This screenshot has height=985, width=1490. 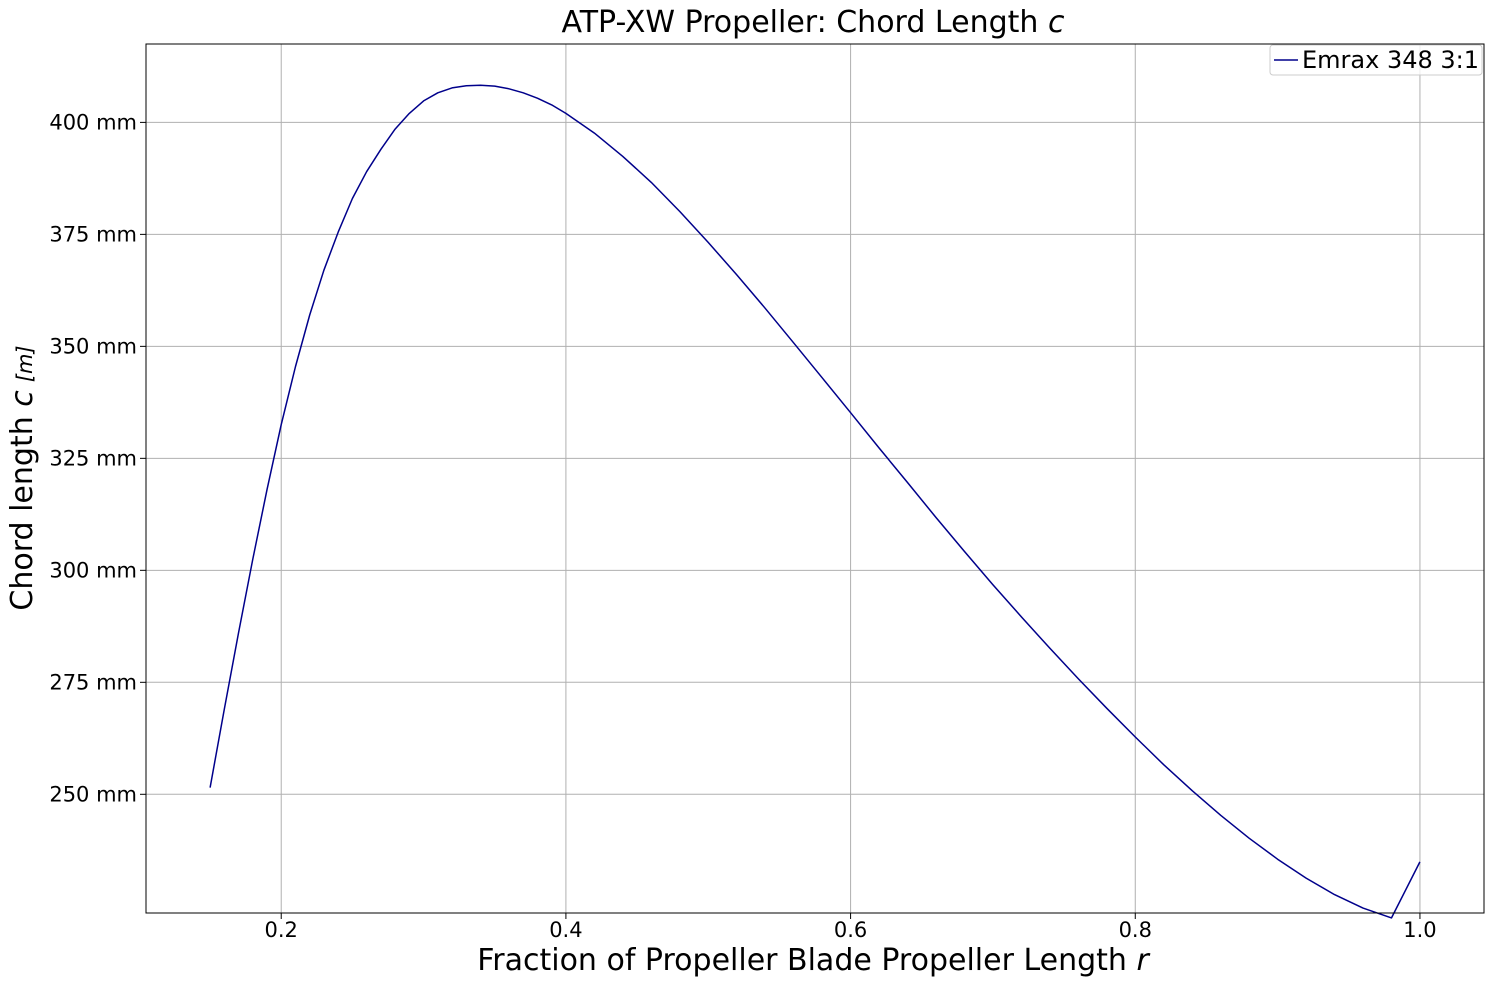 What do you see at coordinates (93, 122) in the screenshot?
I see `y-tick-label: 400 mm` at bounding box center [93, 122].